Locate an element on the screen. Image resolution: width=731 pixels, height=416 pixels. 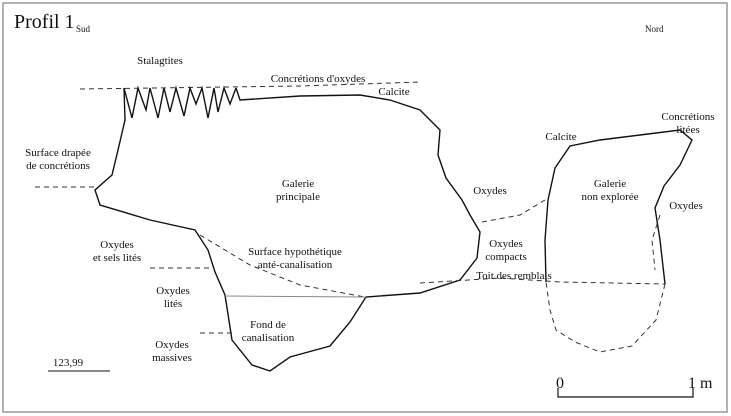
direction-right: Nord is located at coordinates (654, 29).